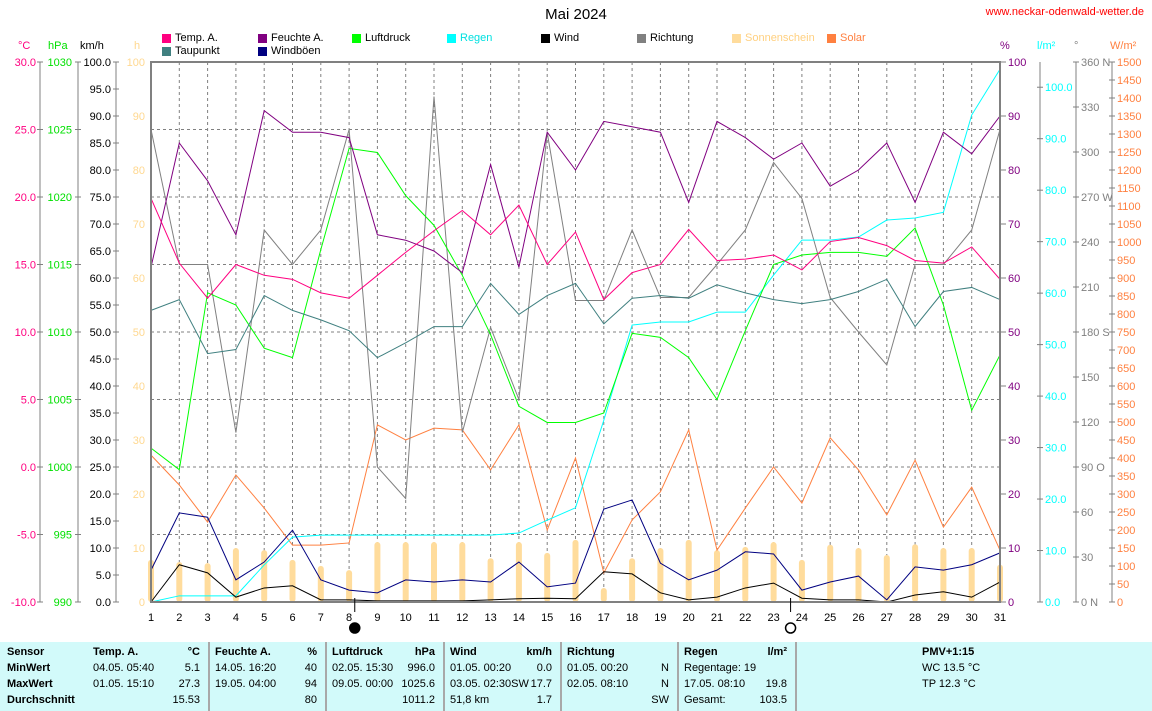  What do you see at coordinates (463, 652) in the screenshot?
I see `header-wind: Wind` at bounding box center [463, 652].